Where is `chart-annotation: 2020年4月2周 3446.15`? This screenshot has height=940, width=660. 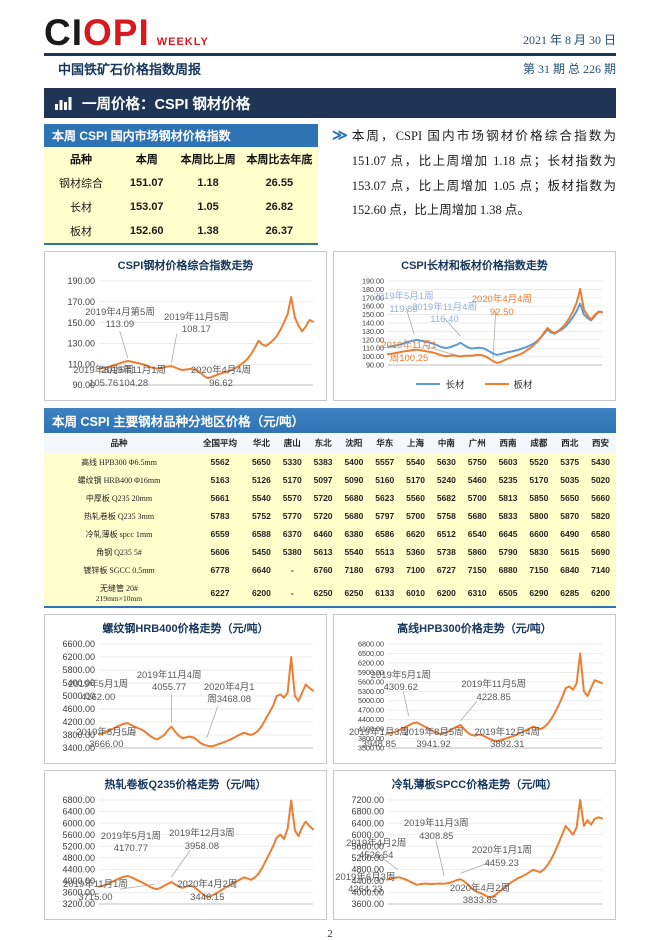
chart-annotation: 2020年4月2周 3446.15 is located at coordinates (207, 891).